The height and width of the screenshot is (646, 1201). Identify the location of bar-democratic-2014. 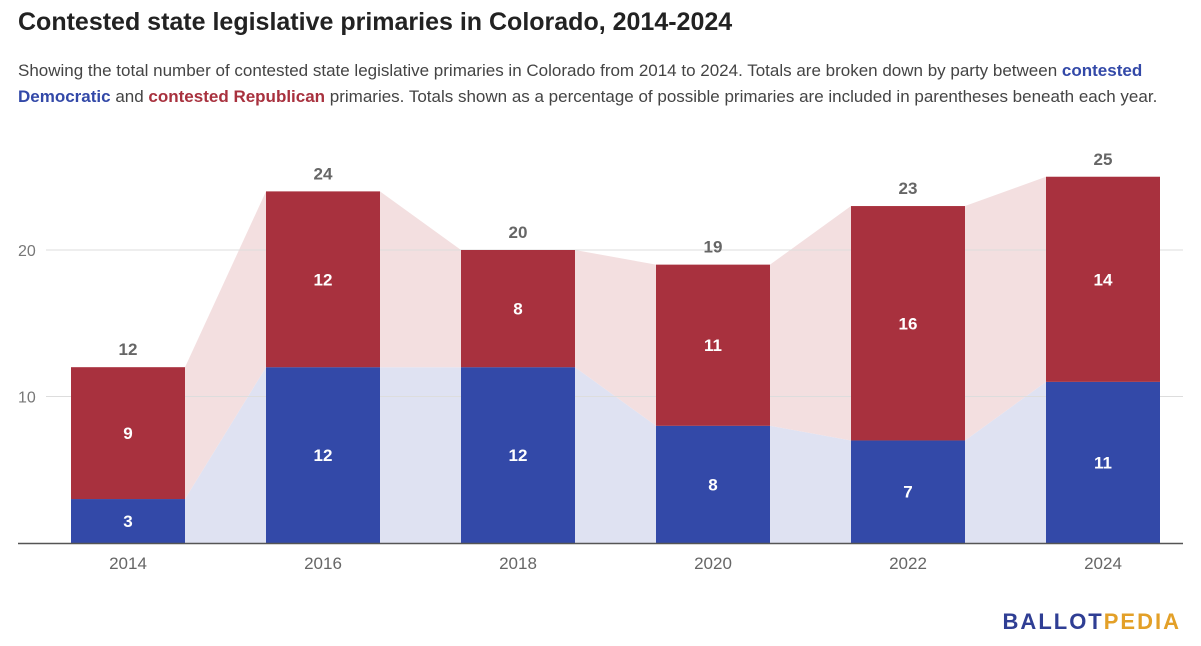
(128, 521).